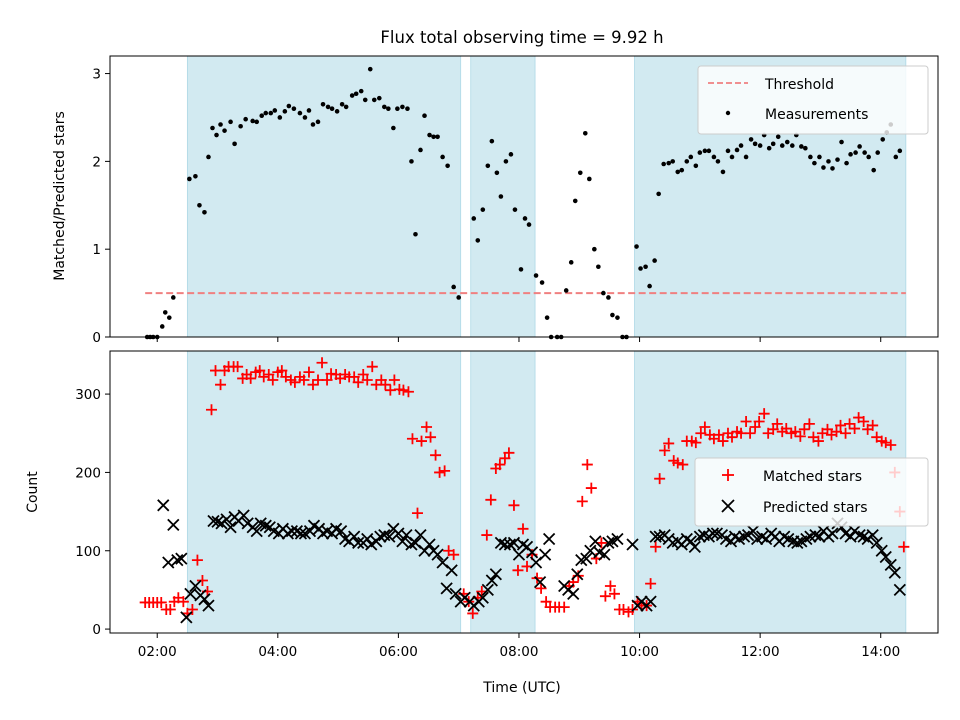 The image size is (960, 720). What do you see at coordinates (519, 652) in the screenshot?
I see `xtick-label: 08:00` at bounding box center [519, 652].